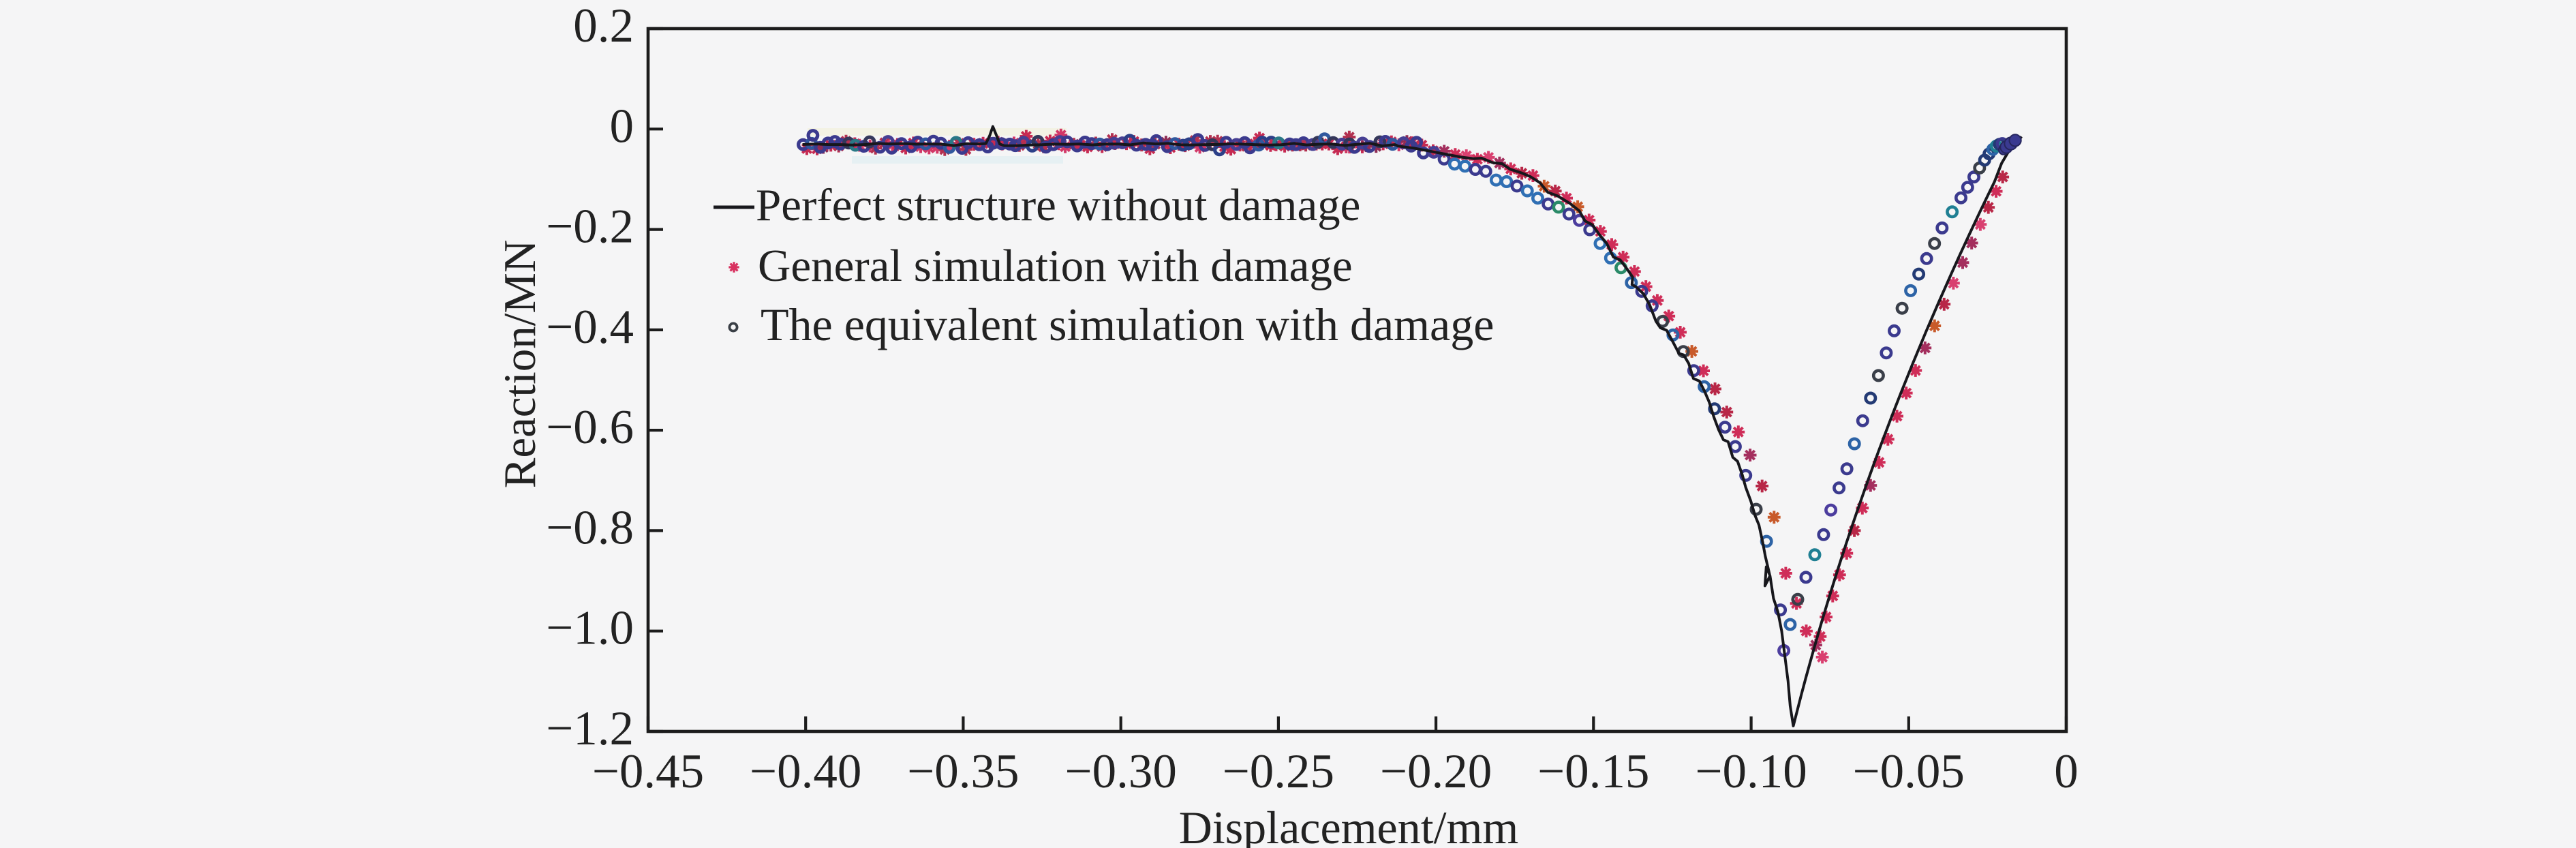 The width and height of the screenshot is (2576, 848). I want to click on svg-text: Displacement/mm, so click(1349, 825).